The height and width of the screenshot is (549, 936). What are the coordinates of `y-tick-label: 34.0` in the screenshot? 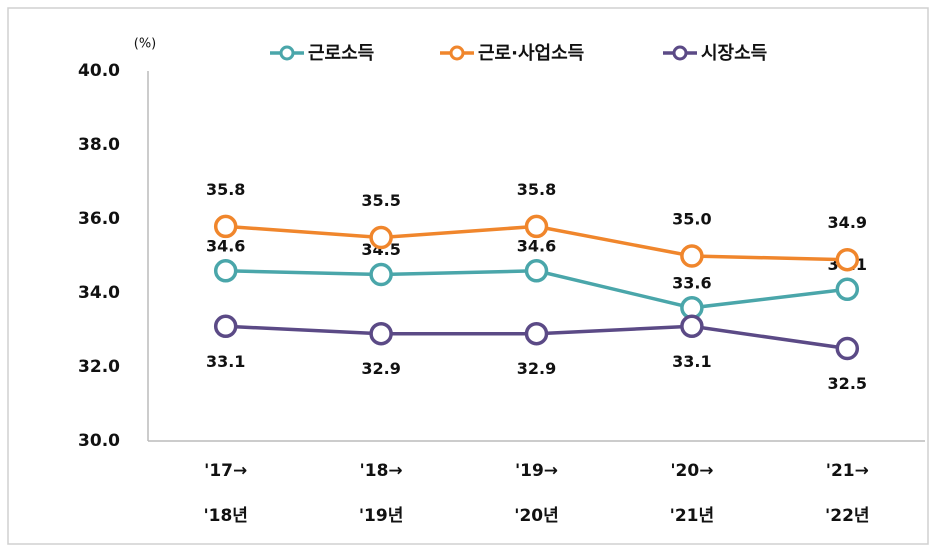 It's located at (99, 293).